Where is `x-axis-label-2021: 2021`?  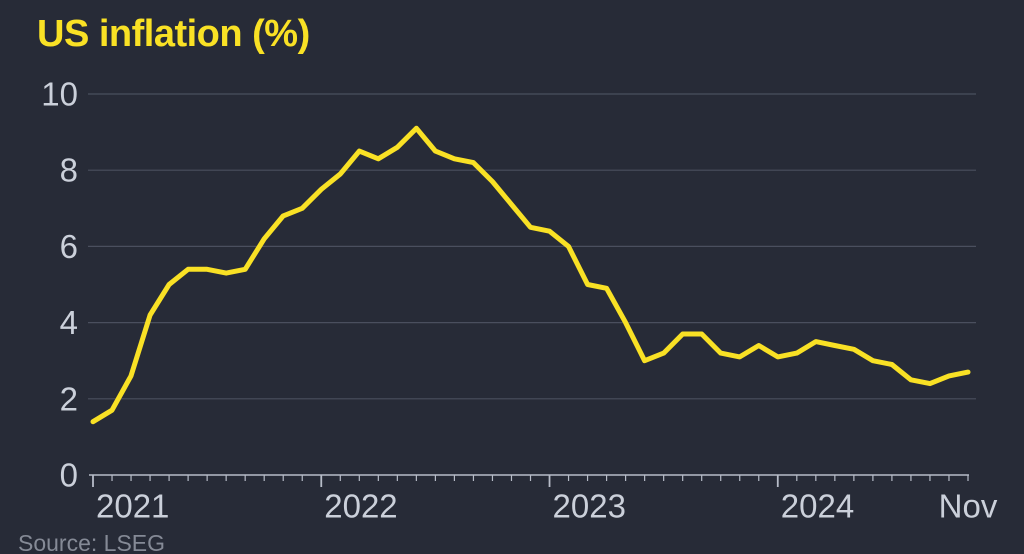 x-axis-label-2021: 2021 is located at coordinates (132, 506).